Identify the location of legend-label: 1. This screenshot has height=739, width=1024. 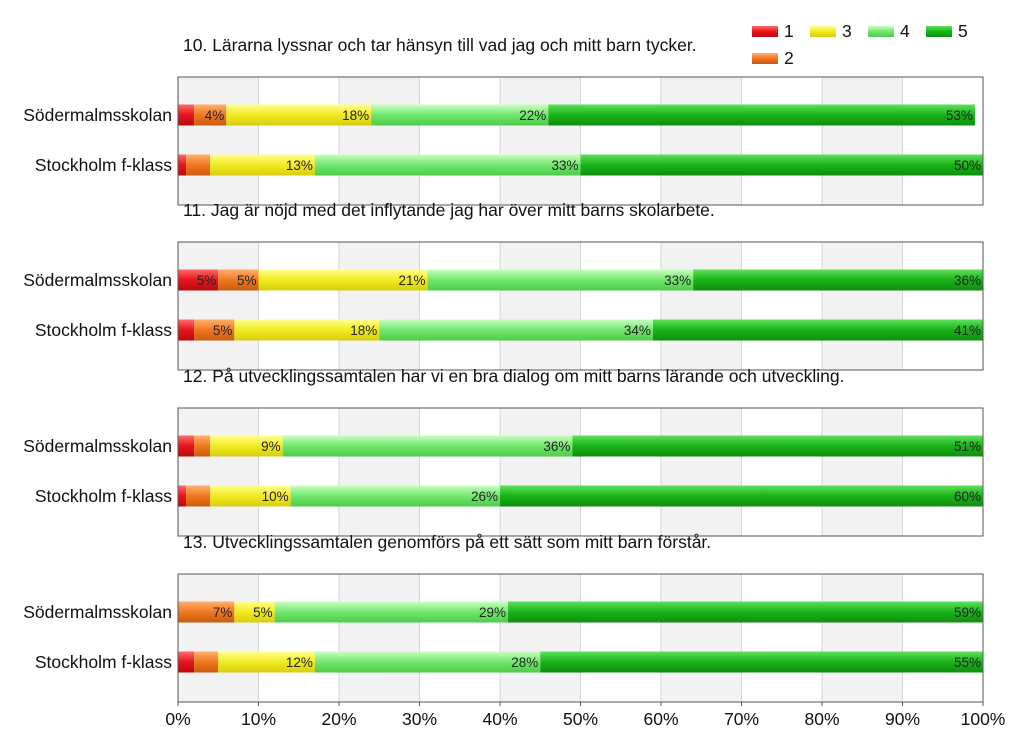
(789, 31).